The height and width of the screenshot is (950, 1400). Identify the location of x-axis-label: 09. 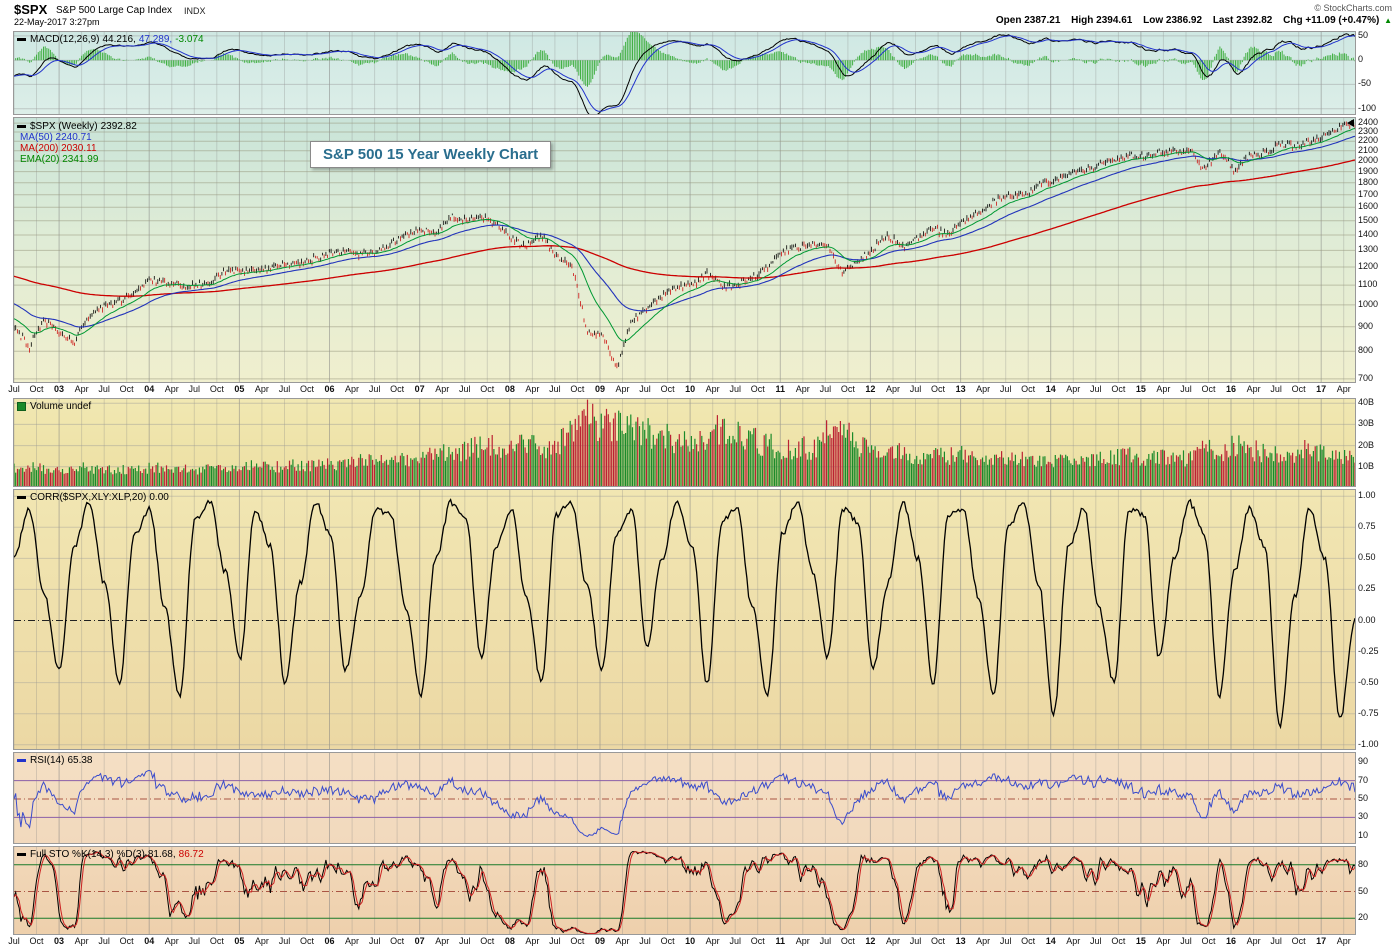
(599, 941).